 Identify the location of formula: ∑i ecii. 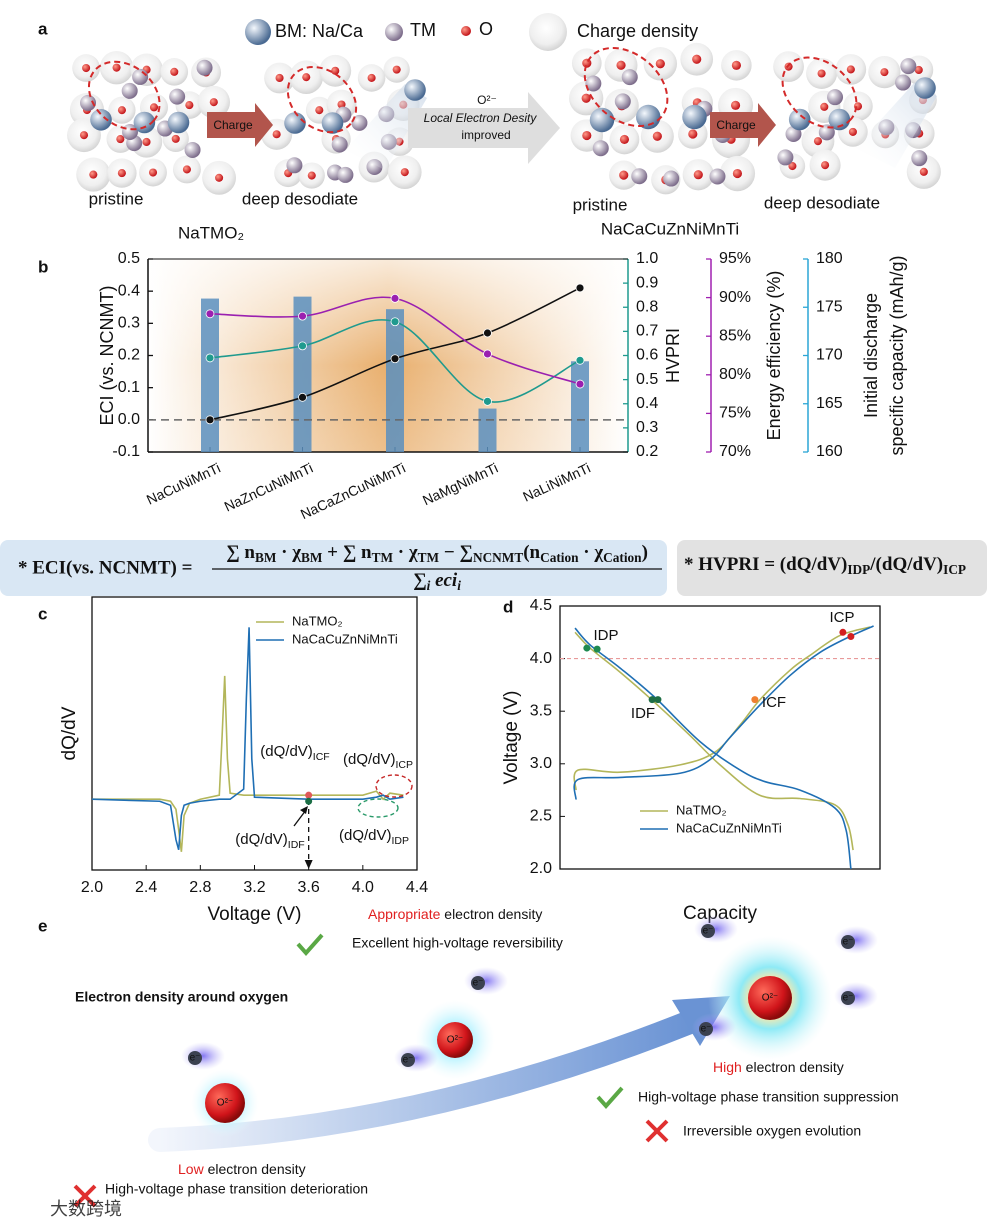
(437, 581).